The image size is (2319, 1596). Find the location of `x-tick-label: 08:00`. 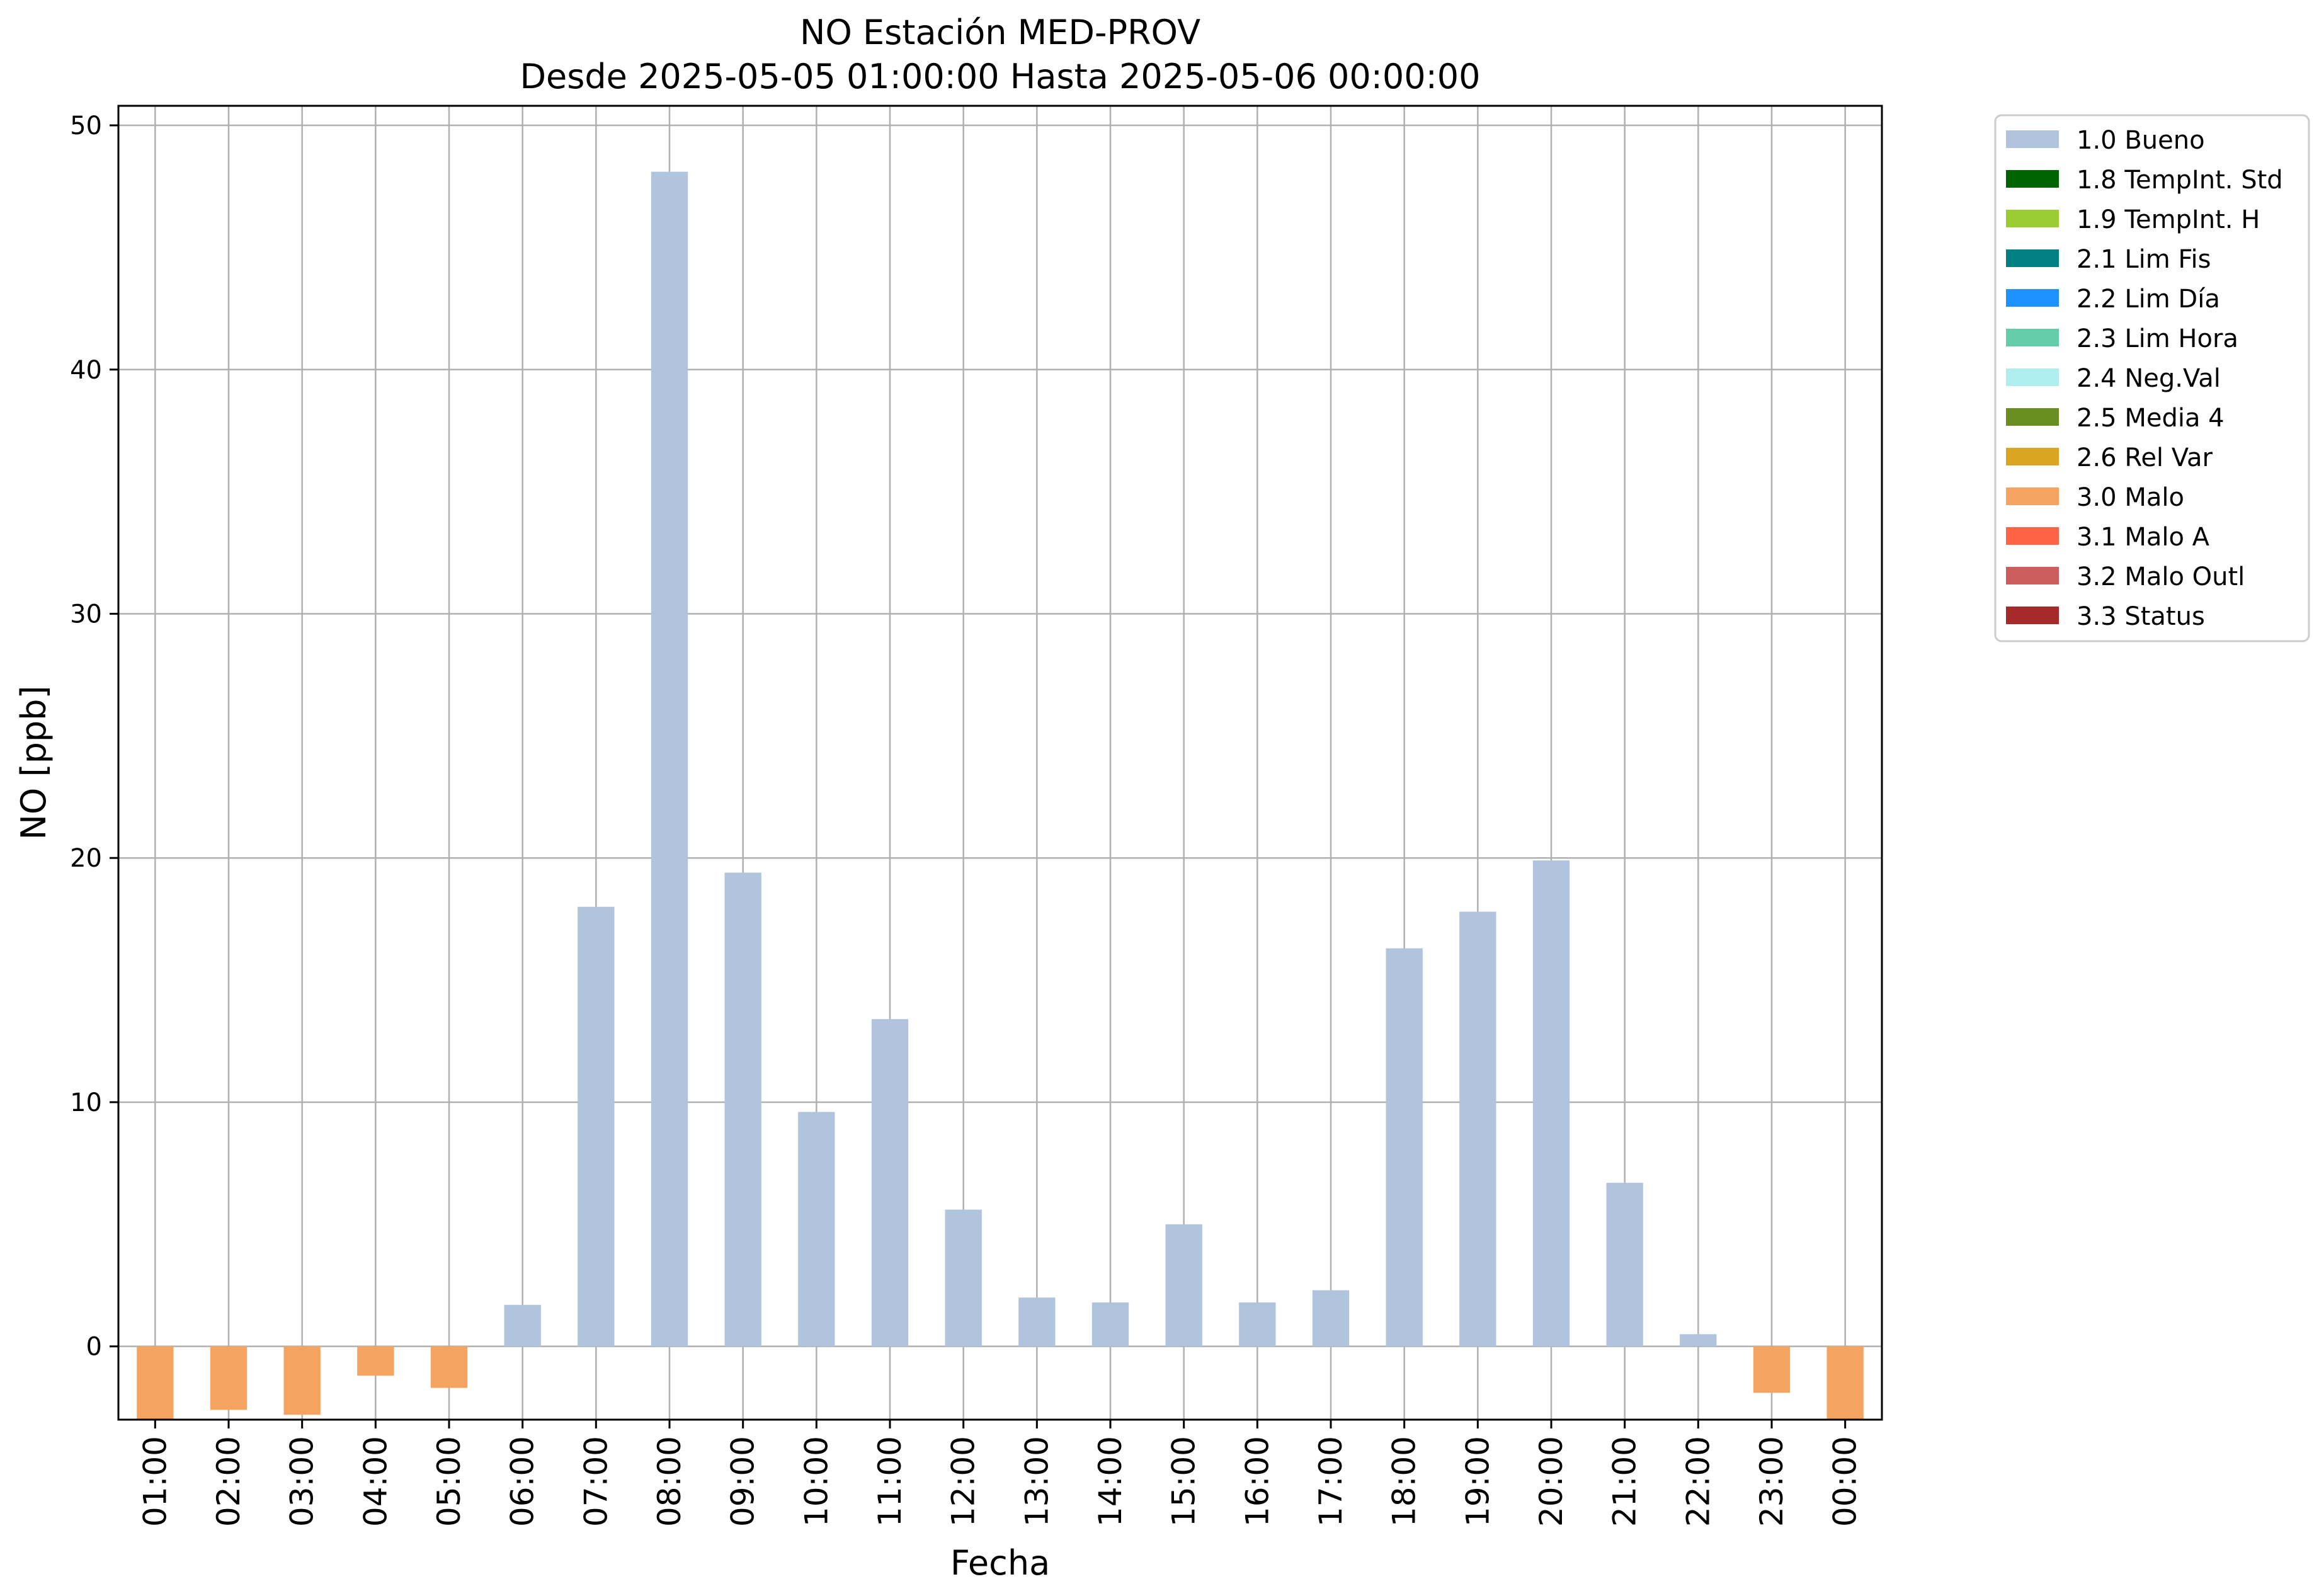

x-tick-label: 08:00 is located at coordinates (669, 1481).